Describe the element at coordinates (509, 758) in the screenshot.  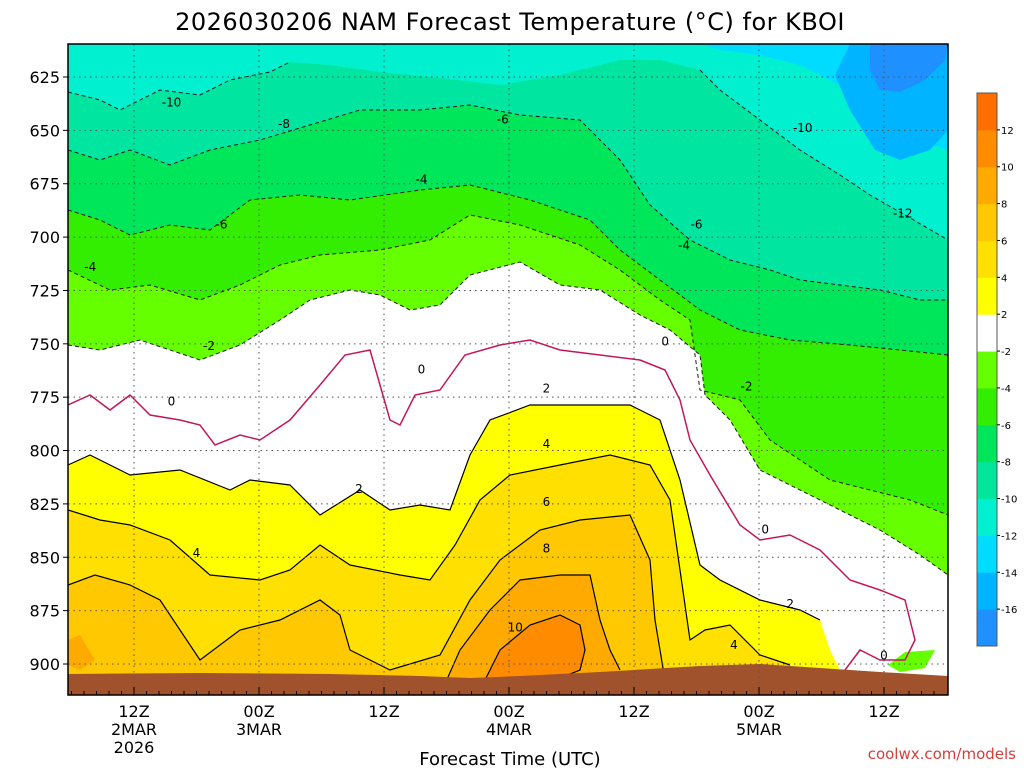
I see `x-axis-title: Forecast Time (UTC)` at that location.